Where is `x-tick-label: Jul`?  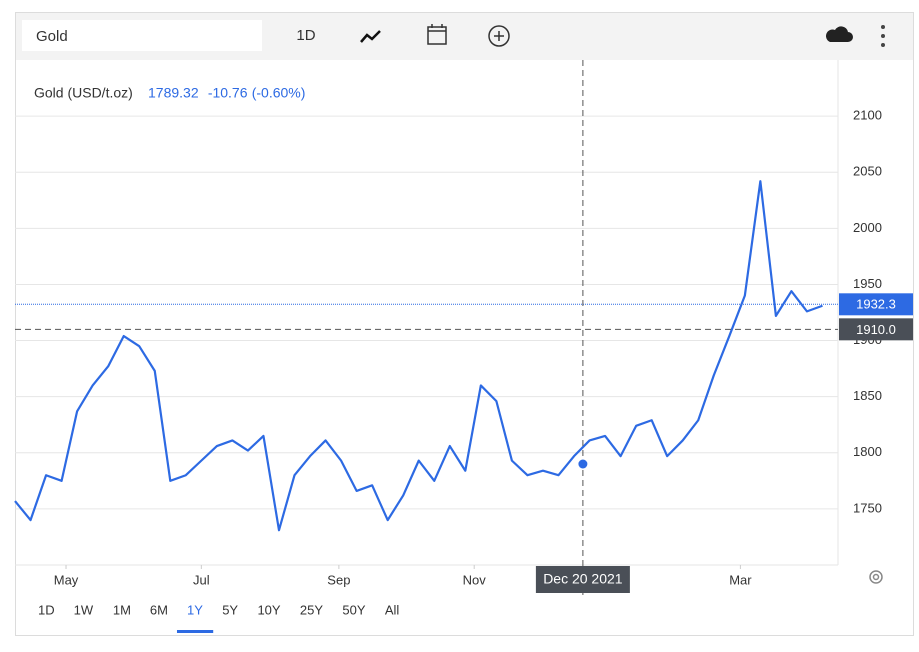 x-tick-label: Jul is located at coordinates (201, 579).